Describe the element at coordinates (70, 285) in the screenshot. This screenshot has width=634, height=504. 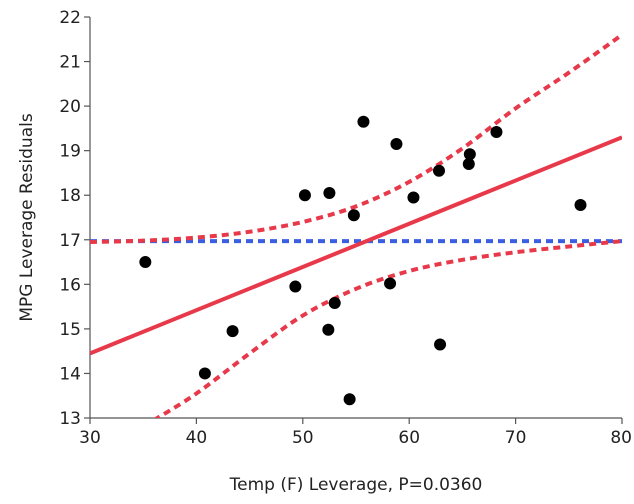
I see `y-tick-label: 16` at that location.